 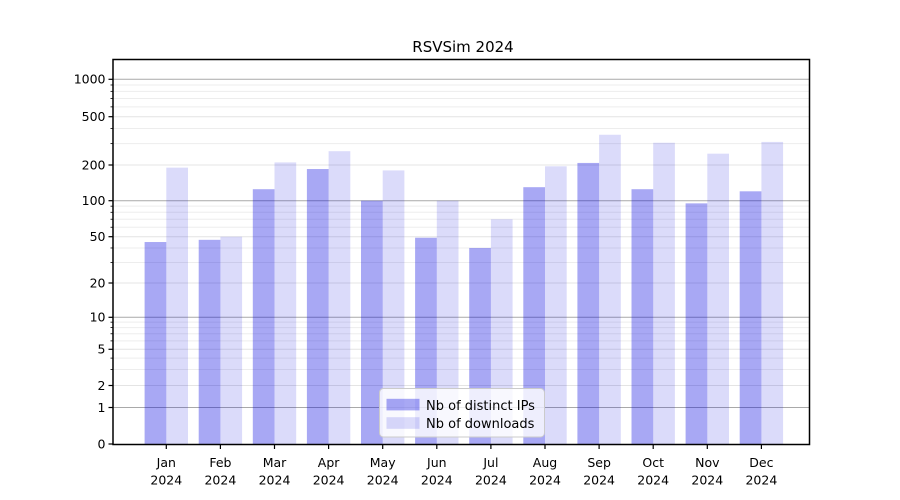 What do you see at coordinates (102, 407) in the screenshot?
I see `ytick-label-1: 1` at bounding box center [102, 407].